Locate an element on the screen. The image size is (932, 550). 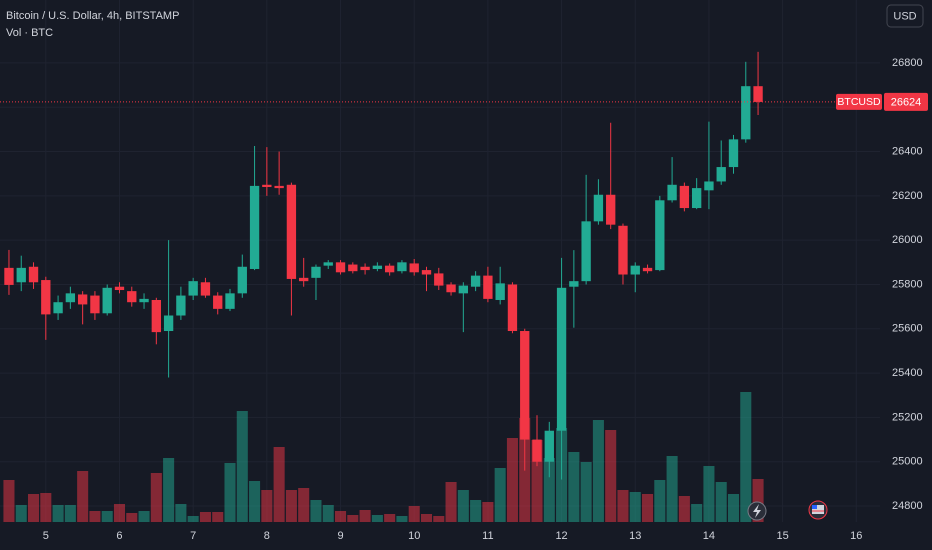
x-tick-label: 15 is located at coordinates (782, 536).